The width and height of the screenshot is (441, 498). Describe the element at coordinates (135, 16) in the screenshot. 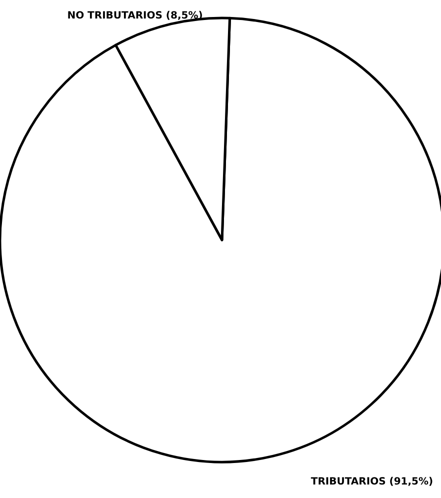

I see `slice-label: NO TRIBUTARIOS (8,5%)` at that location.